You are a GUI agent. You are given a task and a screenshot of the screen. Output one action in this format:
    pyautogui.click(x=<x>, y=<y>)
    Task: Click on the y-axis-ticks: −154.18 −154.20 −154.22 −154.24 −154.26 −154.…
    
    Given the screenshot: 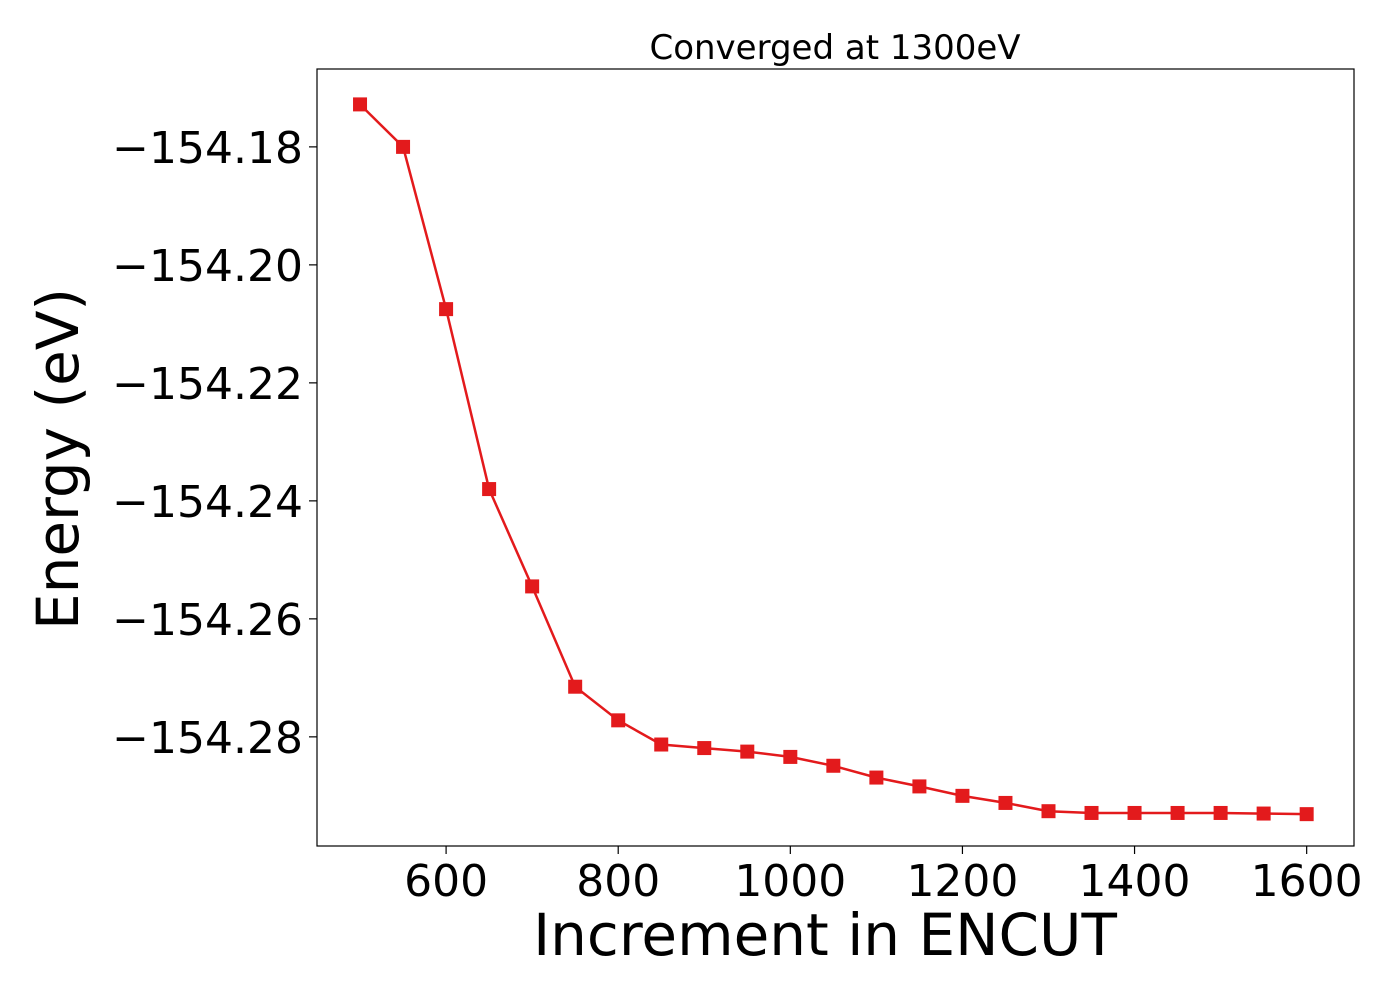 What is the action you would take?
    pyautogui.click(x=214, y=443)
    